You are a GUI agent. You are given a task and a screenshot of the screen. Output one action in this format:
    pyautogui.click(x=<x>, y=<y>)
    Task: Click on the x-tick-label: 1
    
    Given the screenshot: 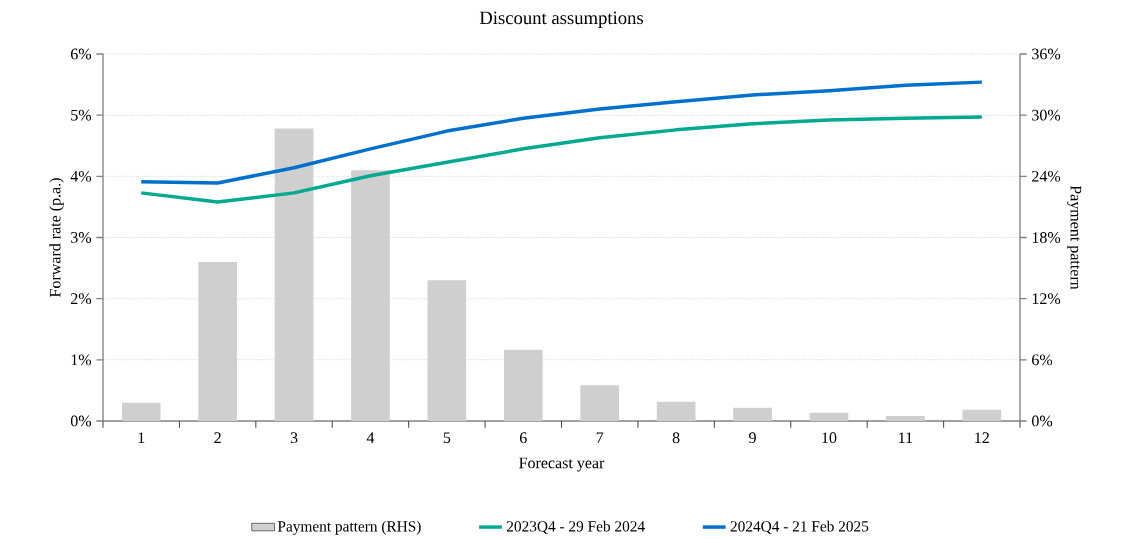 What is the action you would take?
    pyautogui.click(x=141, y=437)
    